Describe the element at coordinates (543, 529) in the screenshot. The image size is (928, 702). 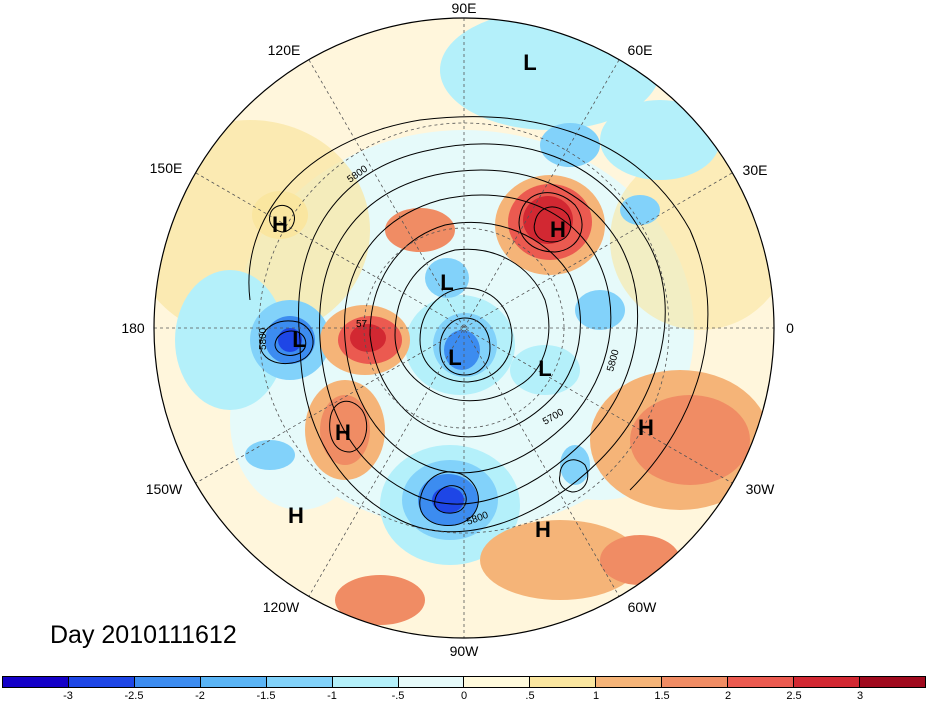
I see `high-label-caribbean: H` at that location.